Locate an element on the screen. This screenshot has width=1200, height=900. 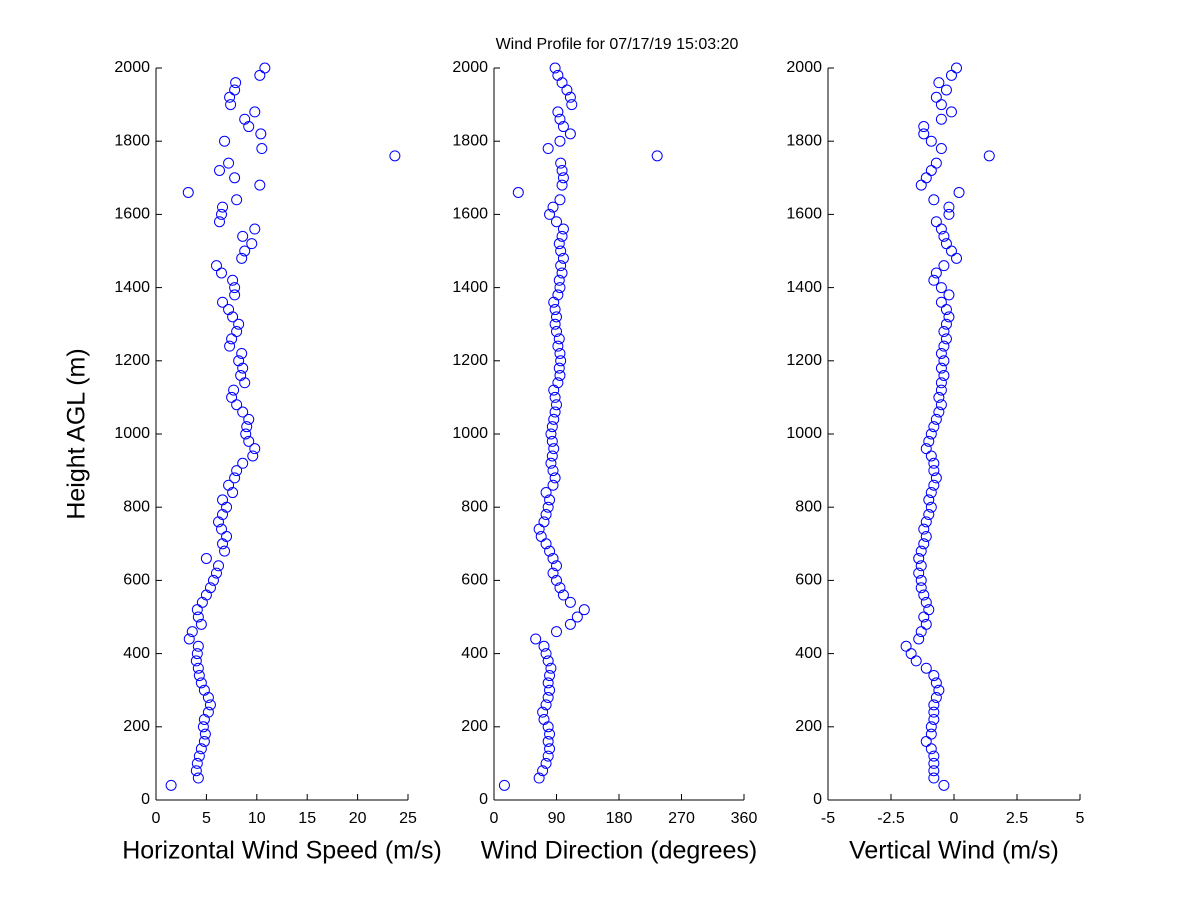
y-tick-label: 1000 is located at coordinates (132, 433).